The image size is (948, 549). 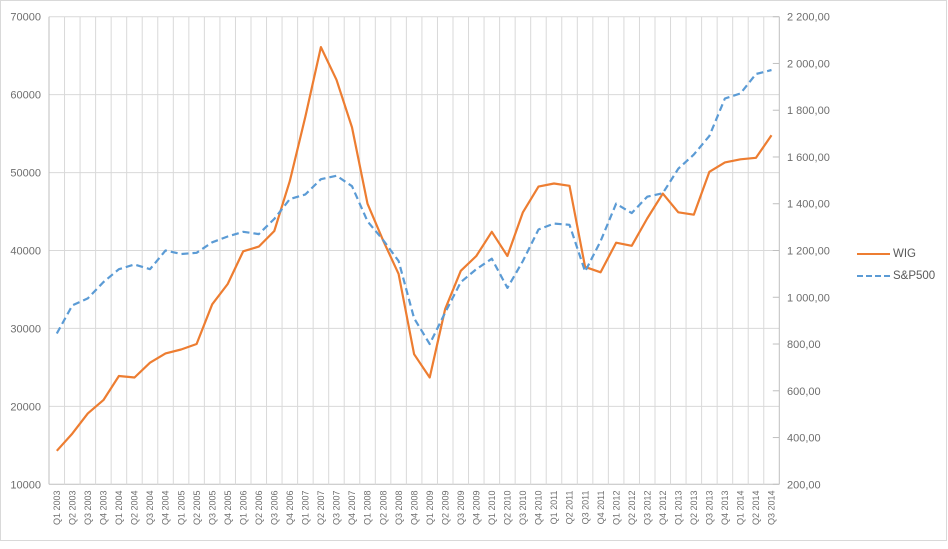 I want to click on right-axis-label: 1 400,00, so click(x=808, y=205).